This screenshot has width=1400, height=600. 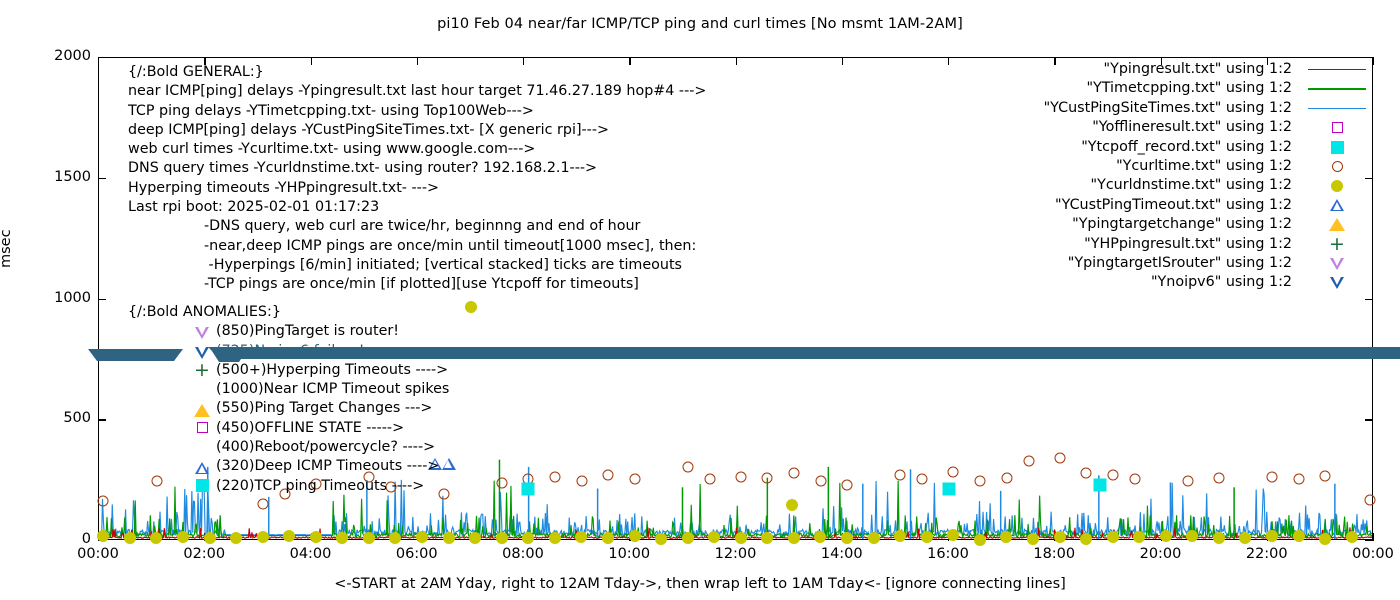 What do you see at coordinates (1208, 282) in the screenshot?
I see `legend-item: "Ynoipv6" using 1:2` at bounding box center [1208, 282].